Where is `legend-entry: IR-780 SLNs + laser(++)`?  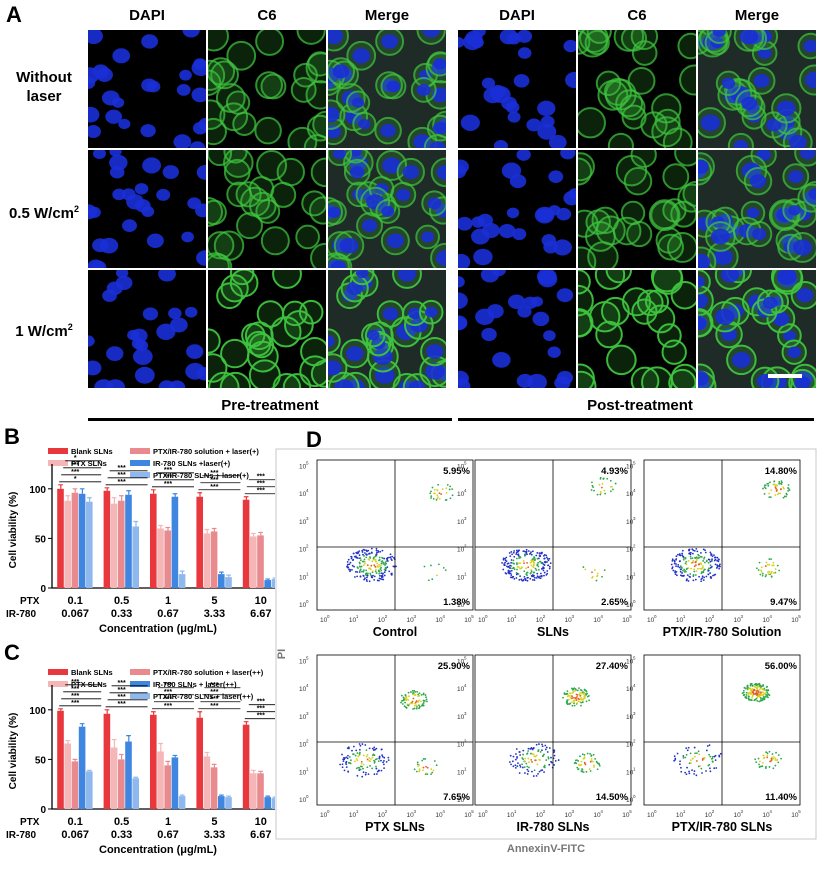
legend-entry: IR-780 SLNs + laser(++) is located at coordinates (195, 684).